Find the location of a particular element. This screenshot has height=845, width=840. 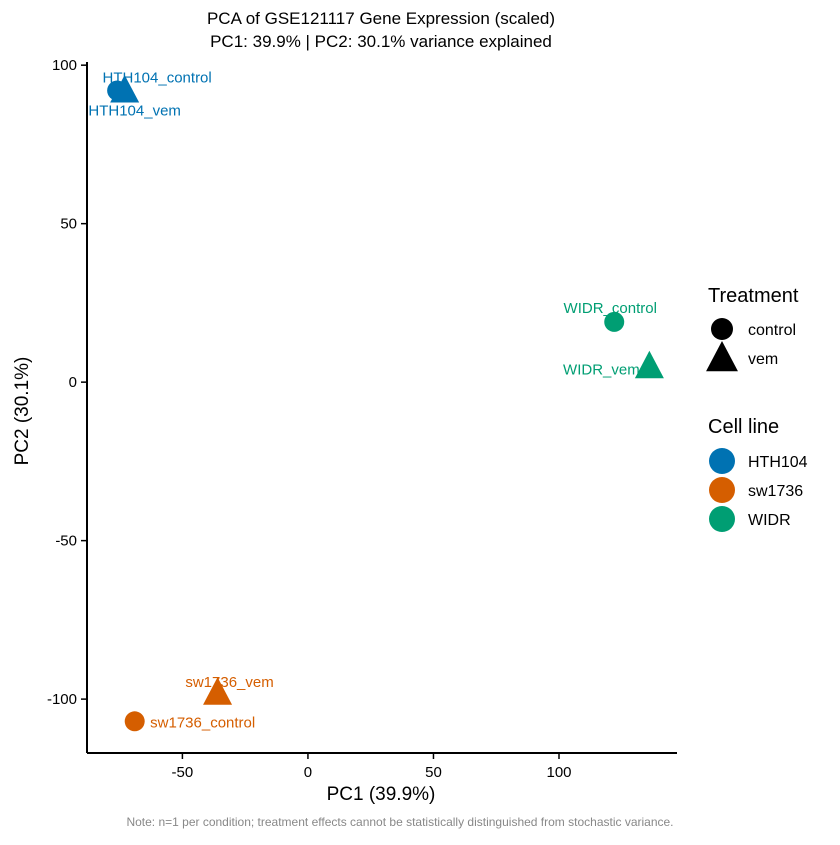

y-tick-label: -50 is located at coordinates (66, 541).